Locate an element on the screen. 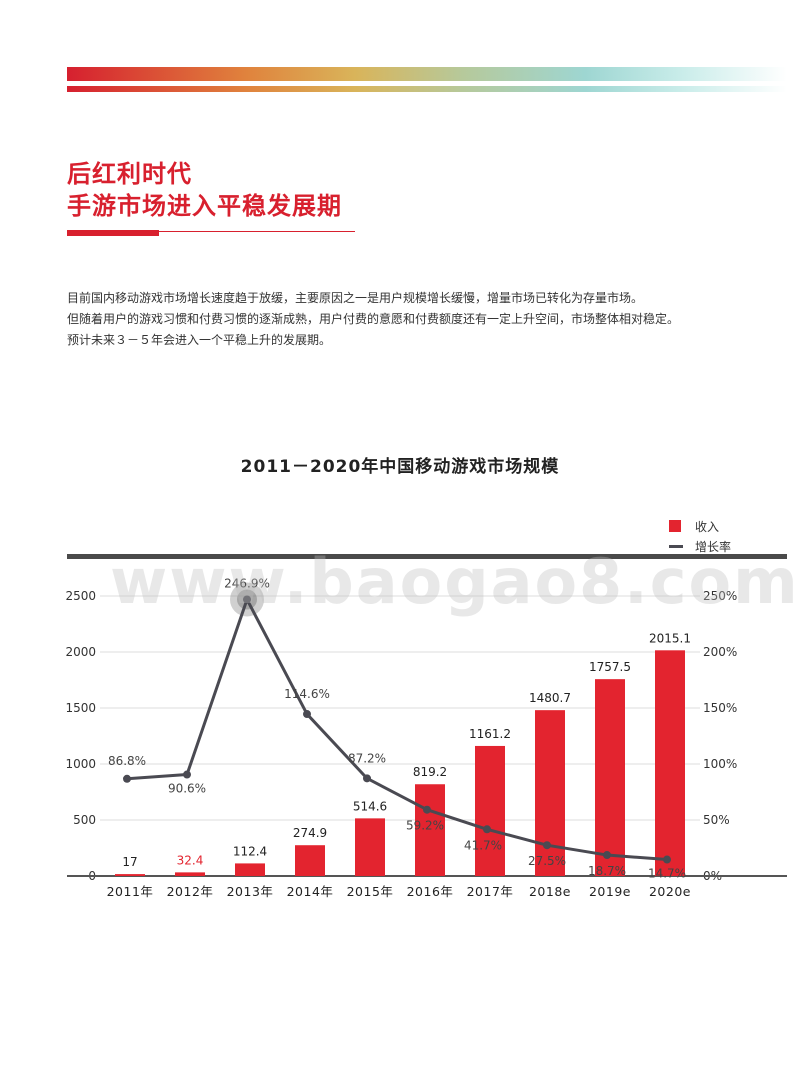 This screenshot has width=800, height=1077. legend-item-revenue: 收入 is located at coordinates (700, 526).